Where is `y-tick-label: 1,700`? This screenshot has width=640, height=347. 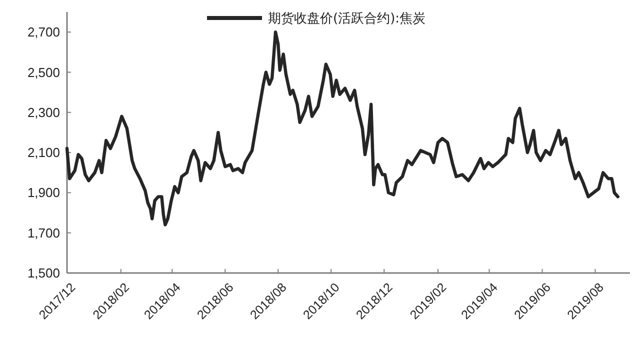
y-tick-label: 1,700 is located at coordinates (43, 232).